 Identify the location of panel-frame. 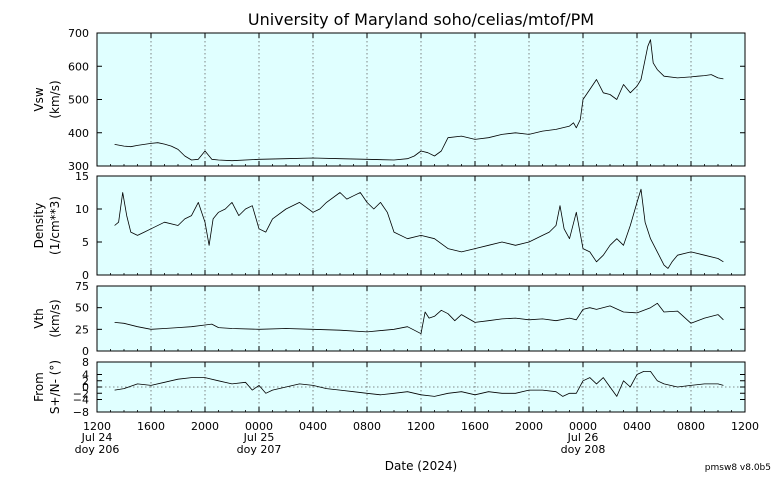
(421, 318).